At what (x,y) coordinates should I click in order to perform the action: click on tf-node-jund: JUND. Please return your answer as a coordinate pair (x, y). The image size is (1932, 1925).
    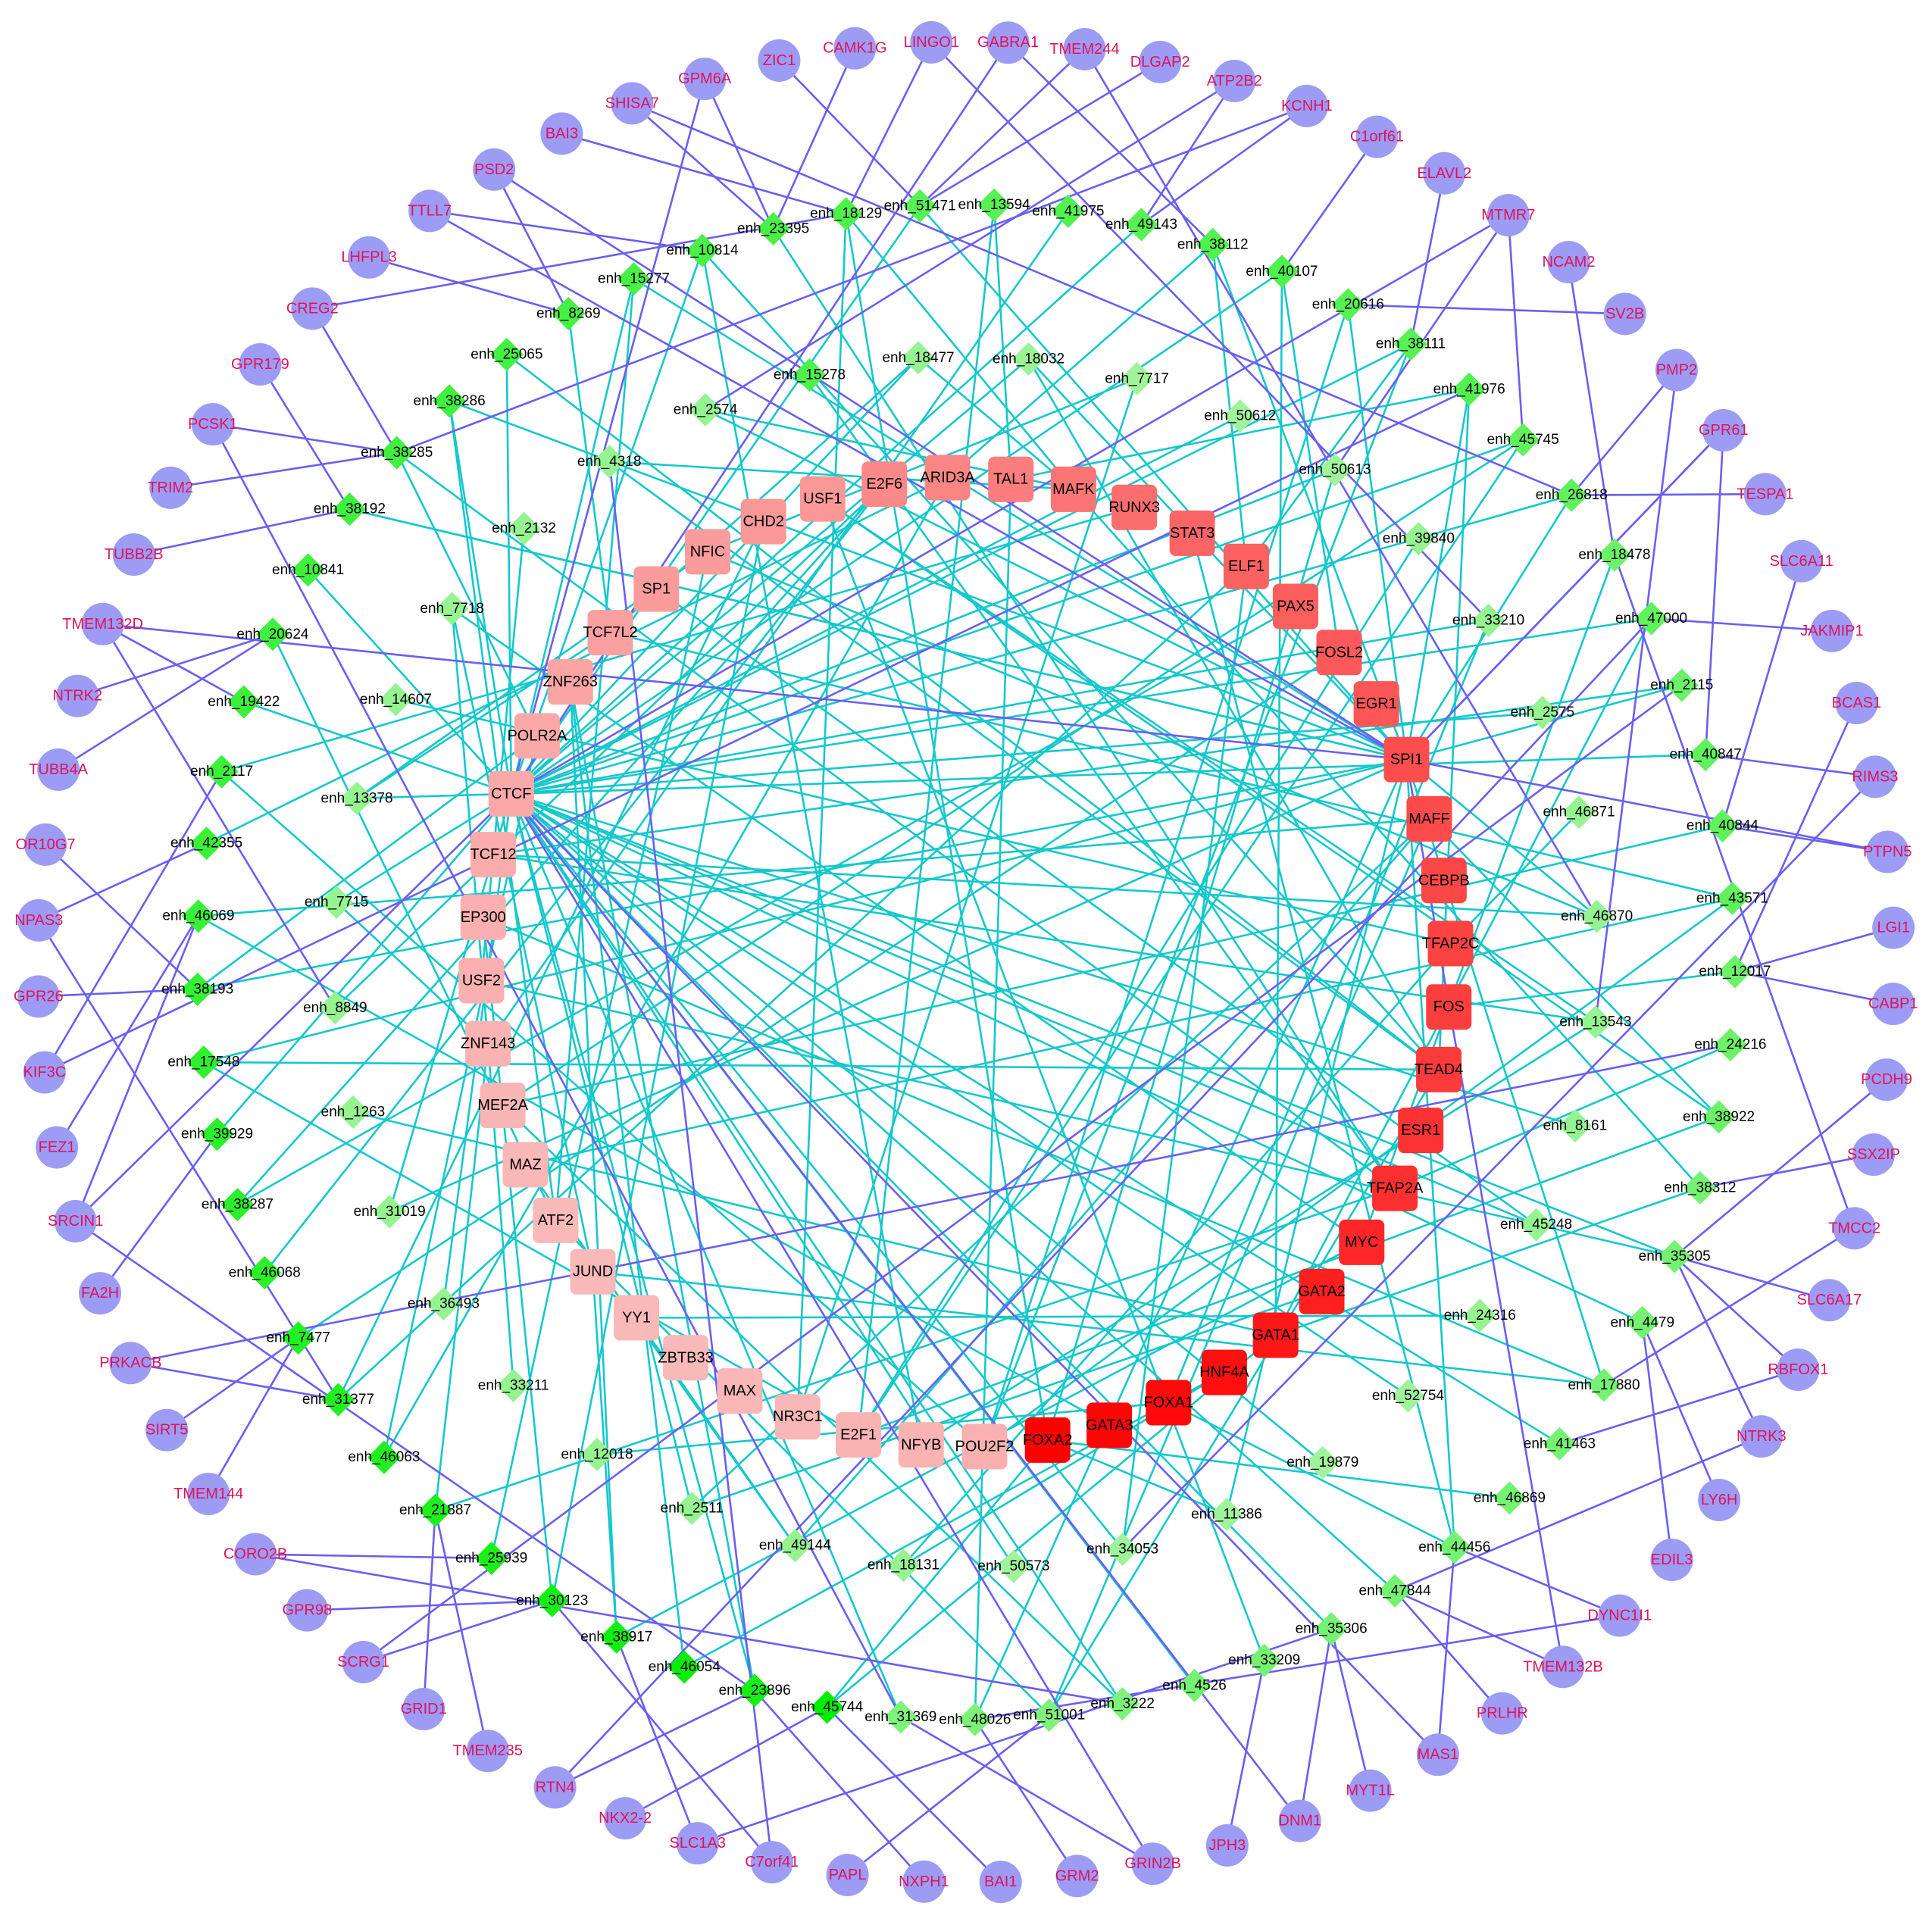
    Looking at the image, I should click on (593, 1271).